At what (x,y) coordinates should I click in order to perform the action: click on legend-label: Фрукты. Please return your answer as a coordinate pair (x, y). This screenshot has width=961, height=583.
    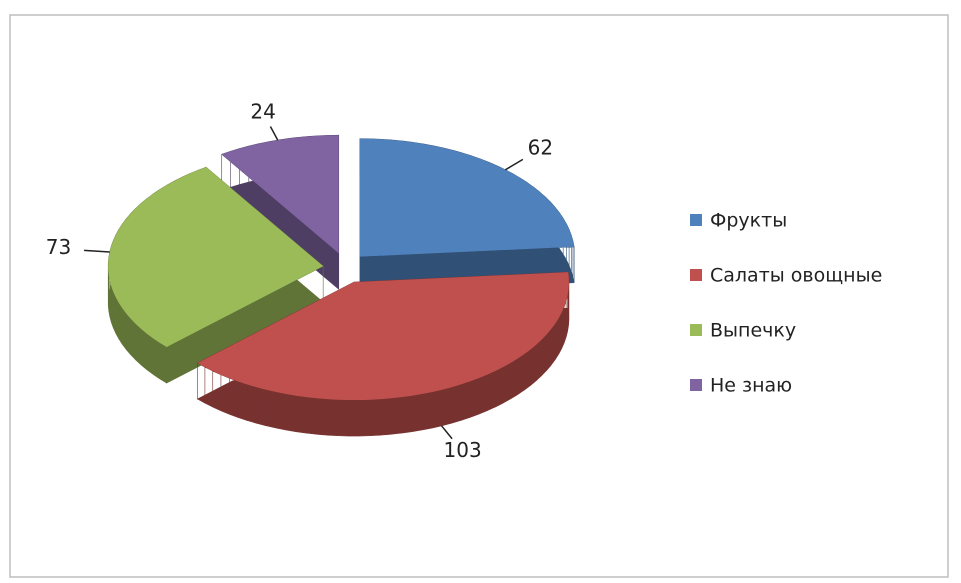
    Looking at the image, I should click on (748, 221).